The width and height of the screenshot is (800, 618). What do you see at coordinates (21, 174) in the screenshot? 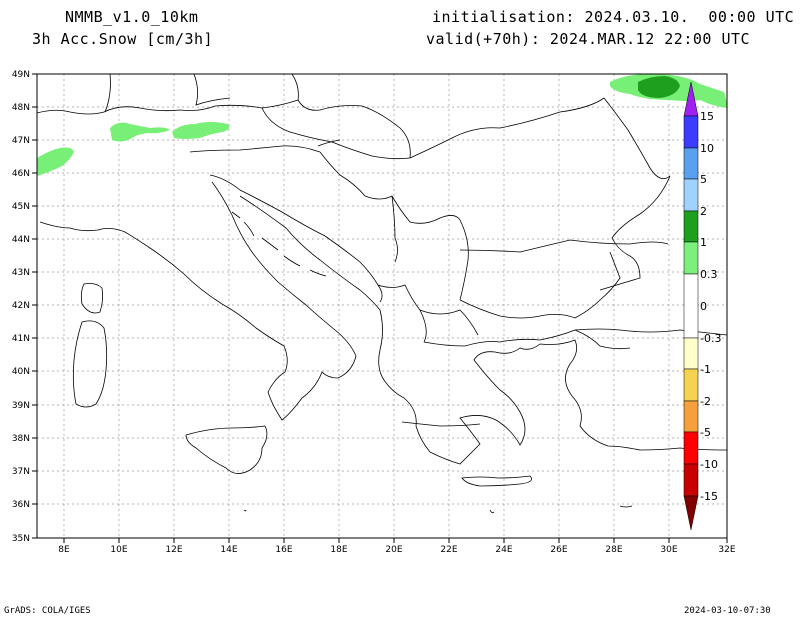
I see `lat-label: 46N` at bounding box center [21, 174].